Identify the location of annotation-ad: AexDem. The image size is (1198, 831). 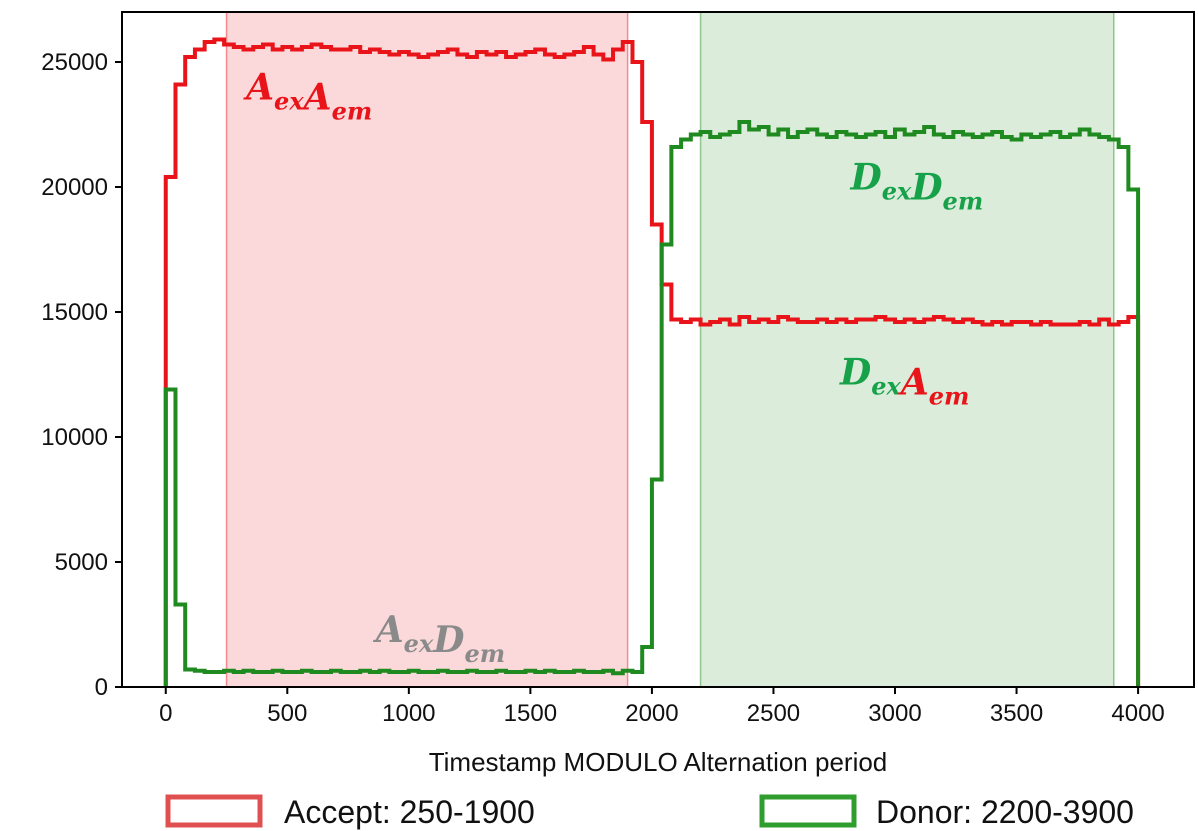
(439, 638).